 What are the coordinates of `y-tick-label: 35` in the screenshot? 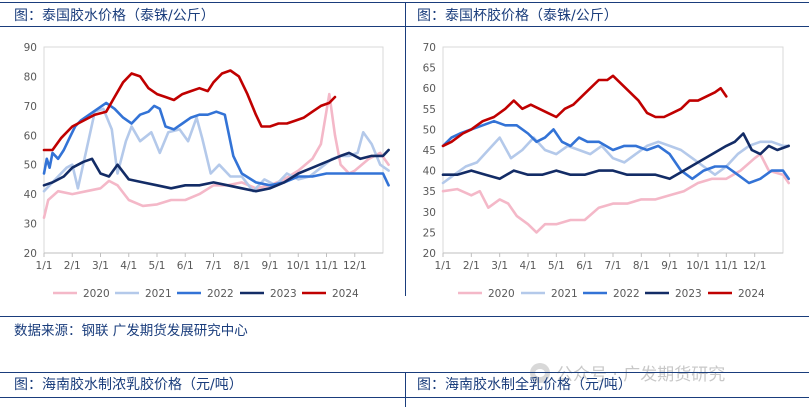 It's located at (429, 192).